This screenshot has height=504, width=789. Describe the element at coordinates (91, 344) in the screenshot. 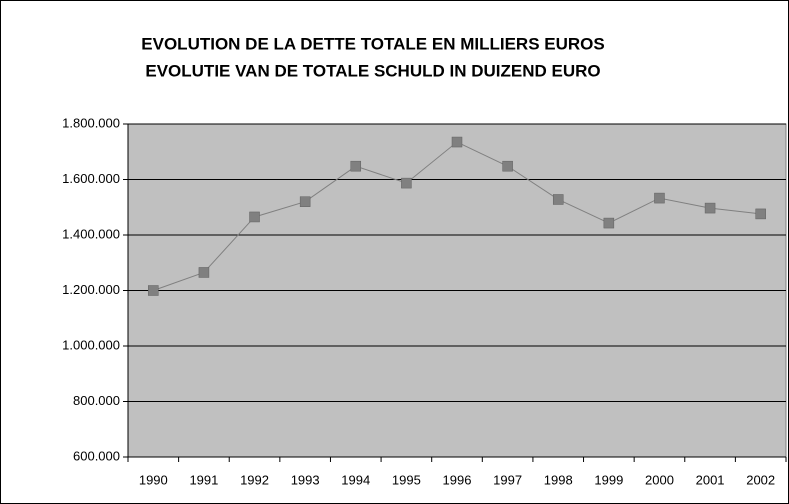

I see `y-tick-label: 1.000.000` at that location.